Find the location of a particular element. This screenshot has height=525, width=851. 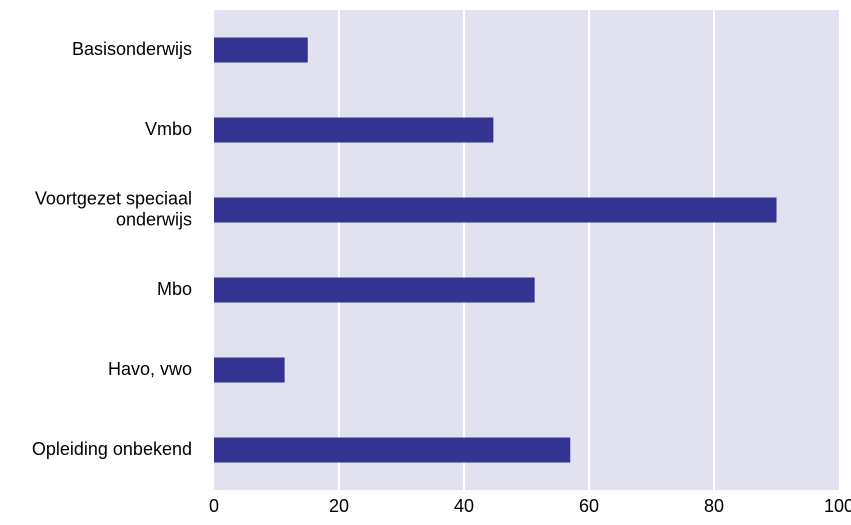

category-label: Vmbo is located at coordinates (168, 129).